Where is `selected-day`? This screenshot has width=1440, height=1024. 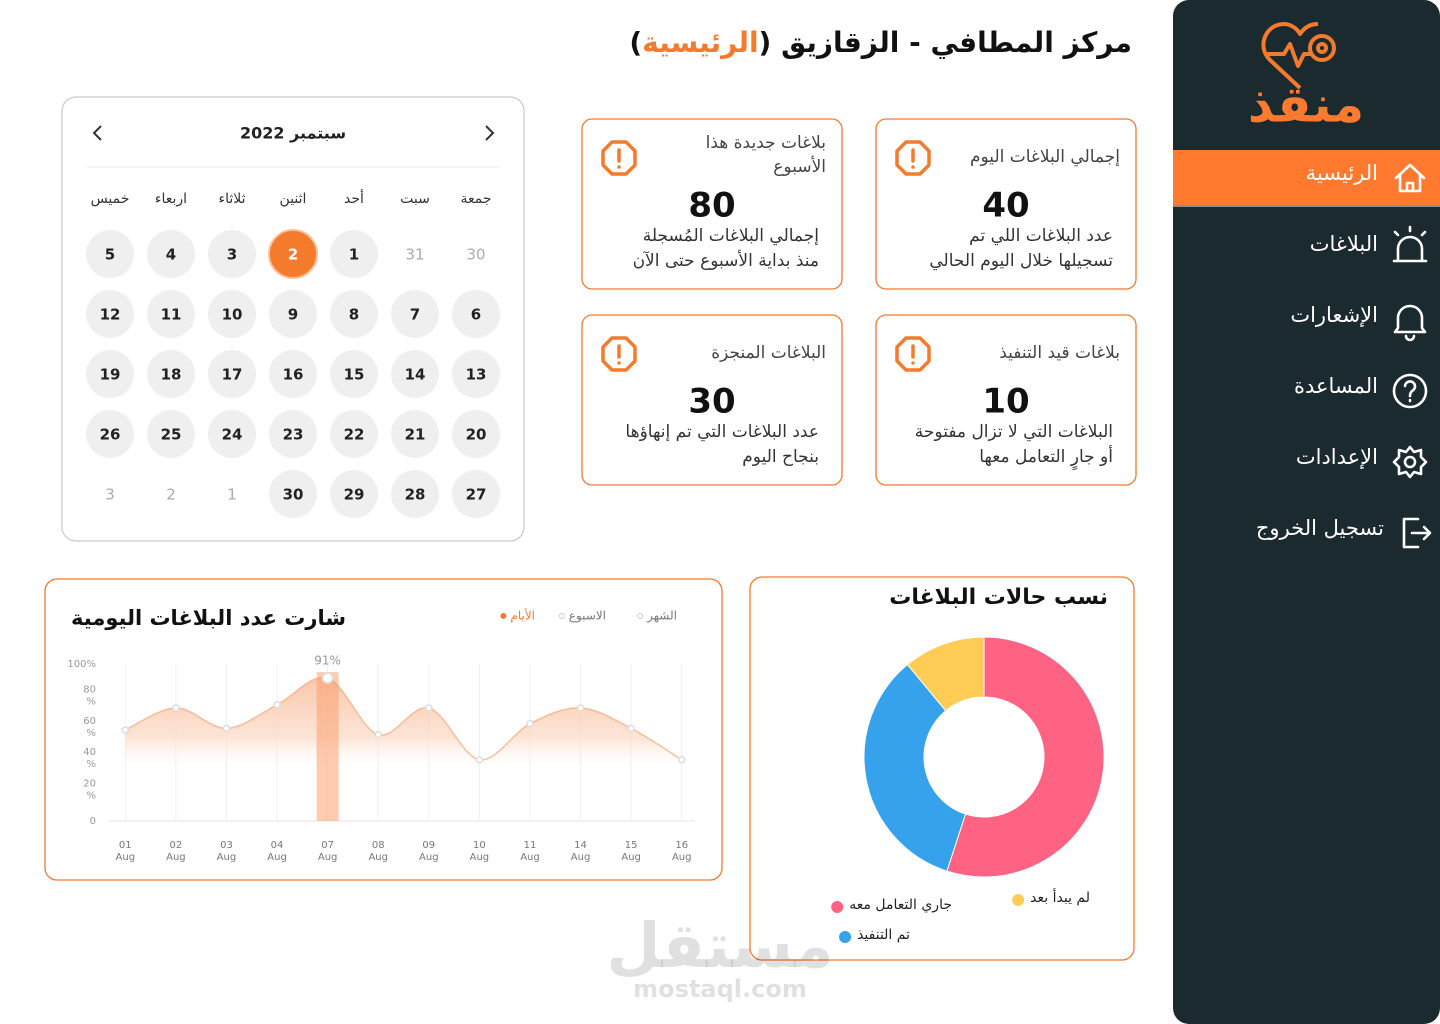 selected-day is located at coordinates (293, 254).